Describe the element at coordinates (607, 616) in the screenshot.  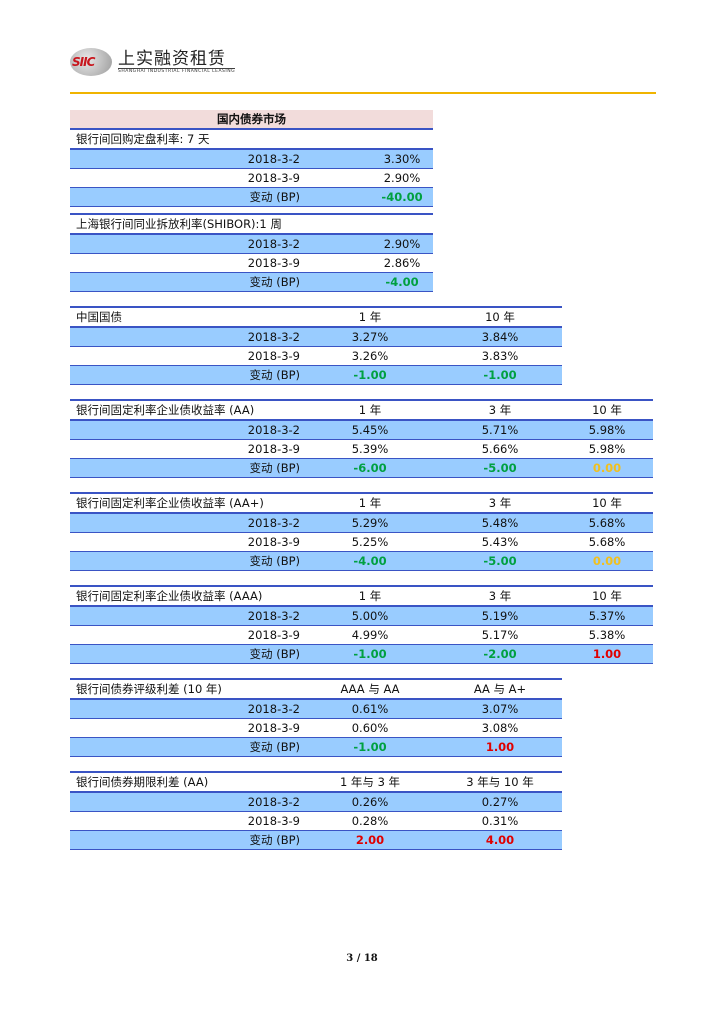
I see `table-cell: 5.37%` at that location.